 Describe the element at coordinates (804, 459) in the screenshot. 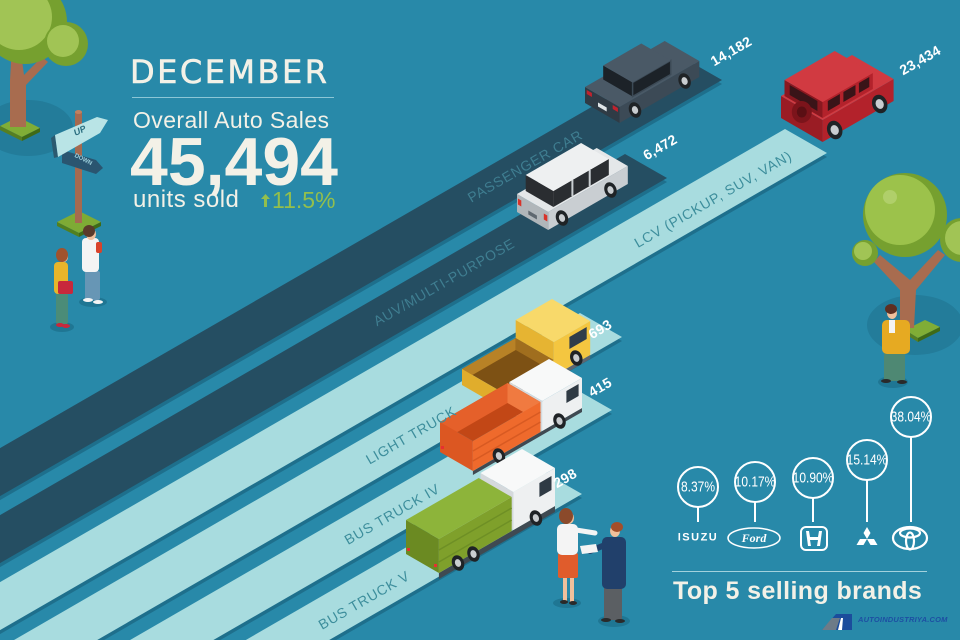

I see `brand-share-pins` at that location.